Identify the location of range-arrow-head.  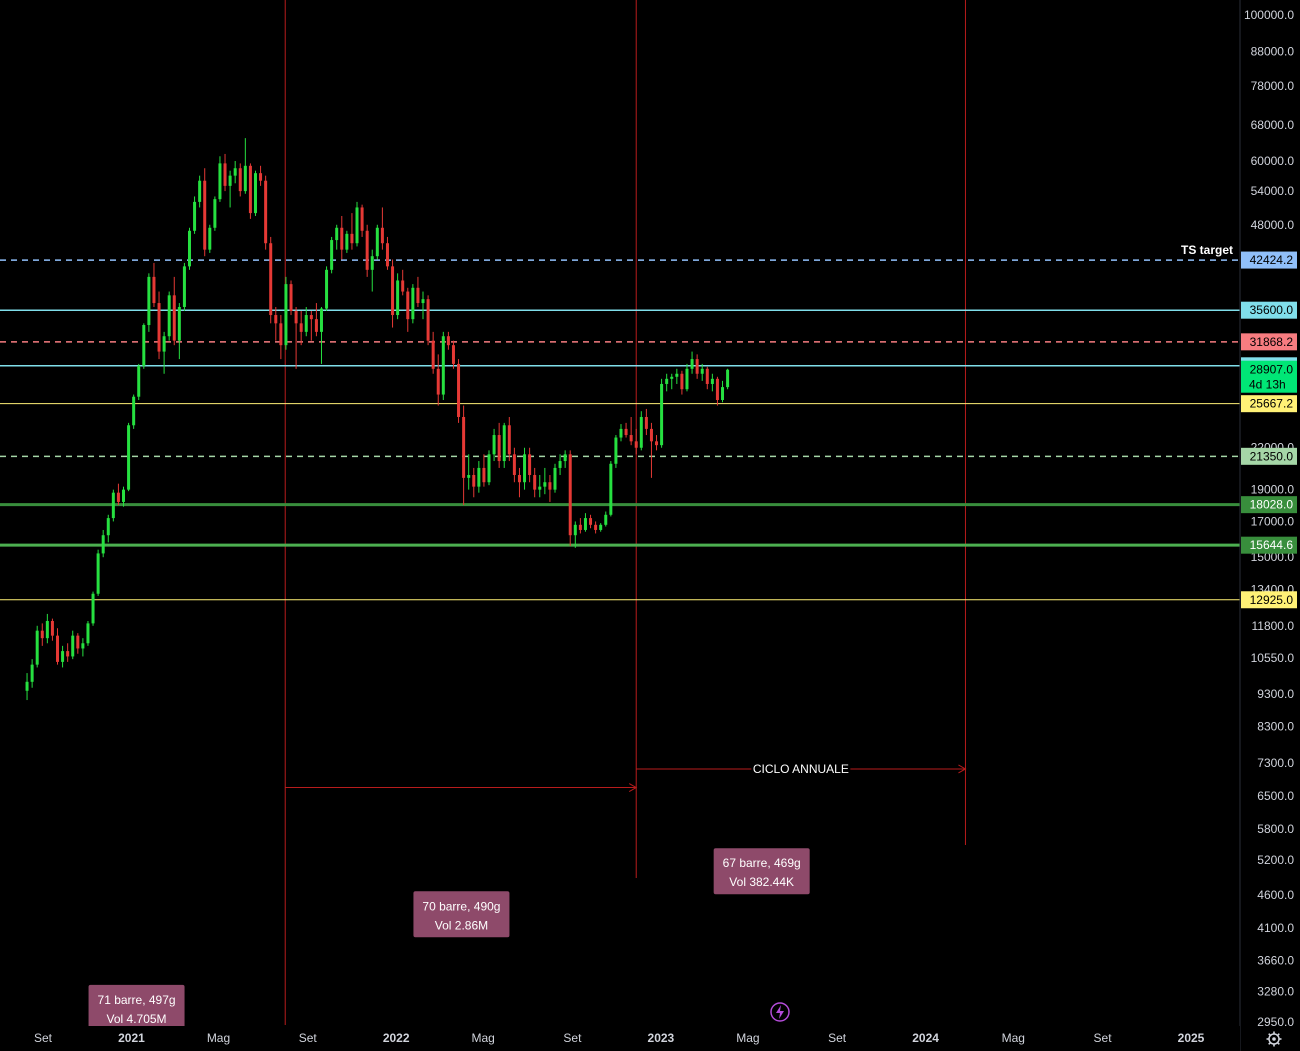
(633, 787).